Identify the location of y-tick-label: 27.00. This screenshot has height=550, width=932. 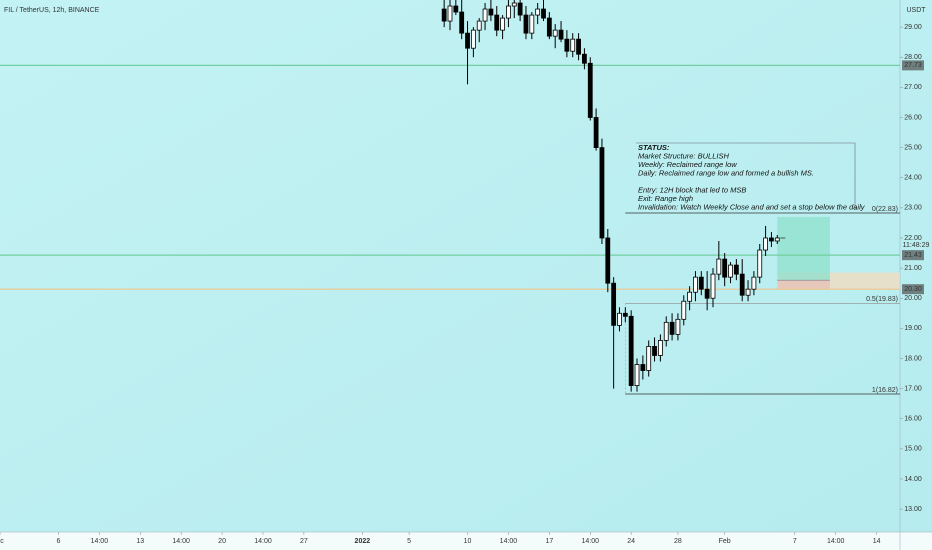
(913, 87).